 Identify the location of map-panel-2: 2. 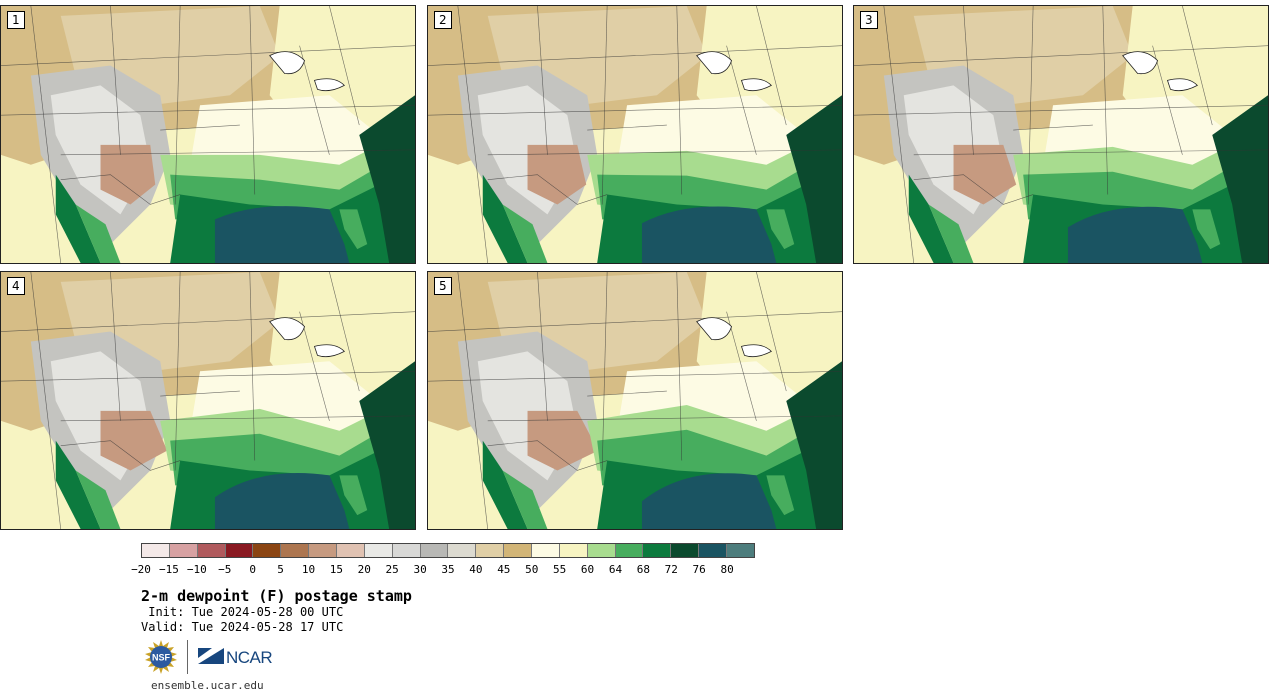
(635, 134).